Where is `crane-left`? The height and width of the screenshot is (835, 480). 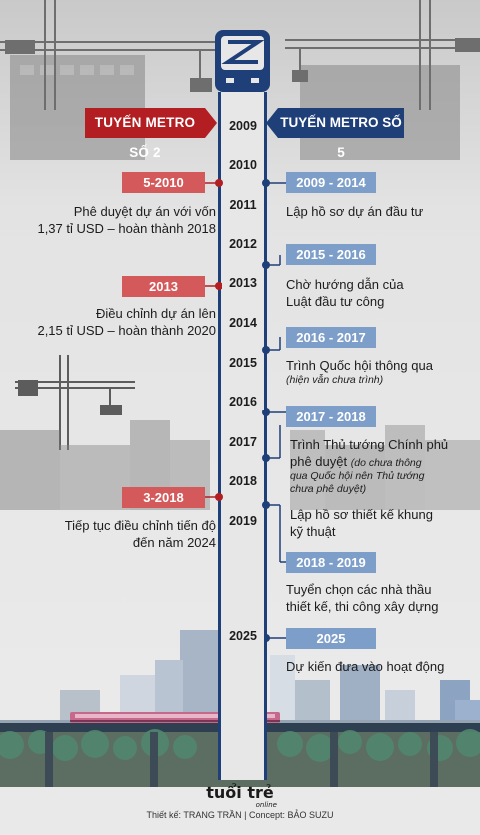
crane-left is located at coordinates (107, 55).